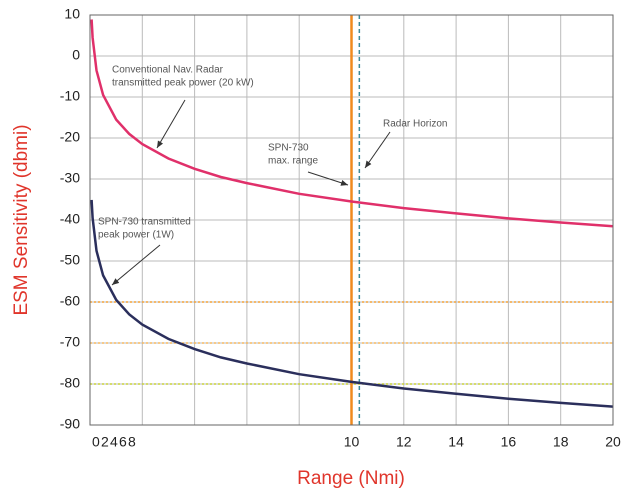  What do you see at coordinates (352, 442) in the screenshot?
I see `x-tick-label: 10` at bounding box center [352, 442].